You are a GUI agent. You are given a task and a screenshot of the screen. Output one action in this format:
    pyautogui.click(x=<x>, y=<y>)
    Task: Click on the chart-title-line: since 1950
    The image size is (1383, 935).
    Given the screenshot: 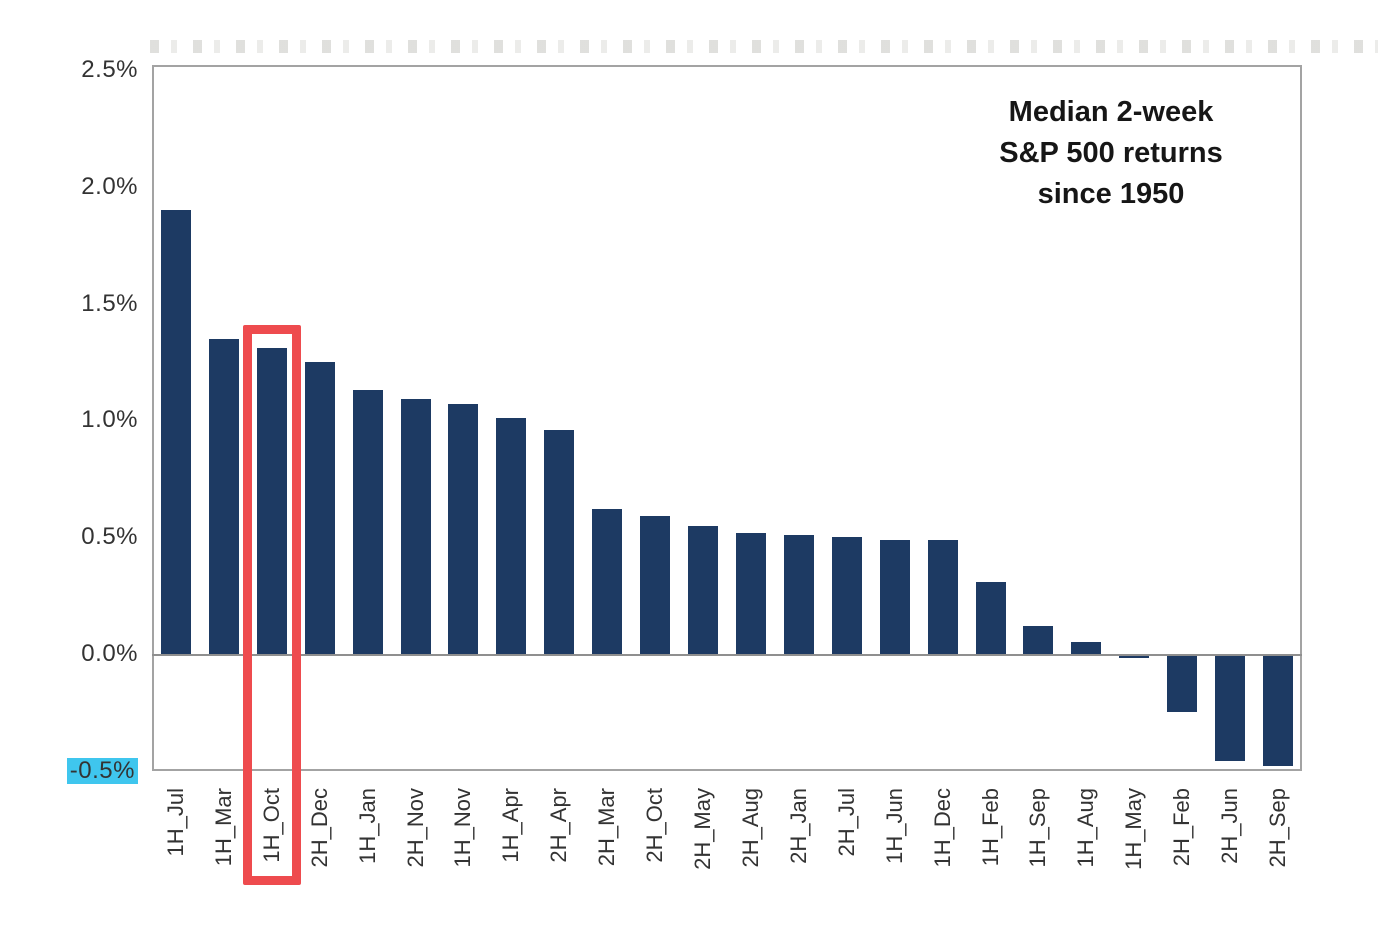 What is the action you would take?
    pyautogui.click(x=1111, y=194)
    